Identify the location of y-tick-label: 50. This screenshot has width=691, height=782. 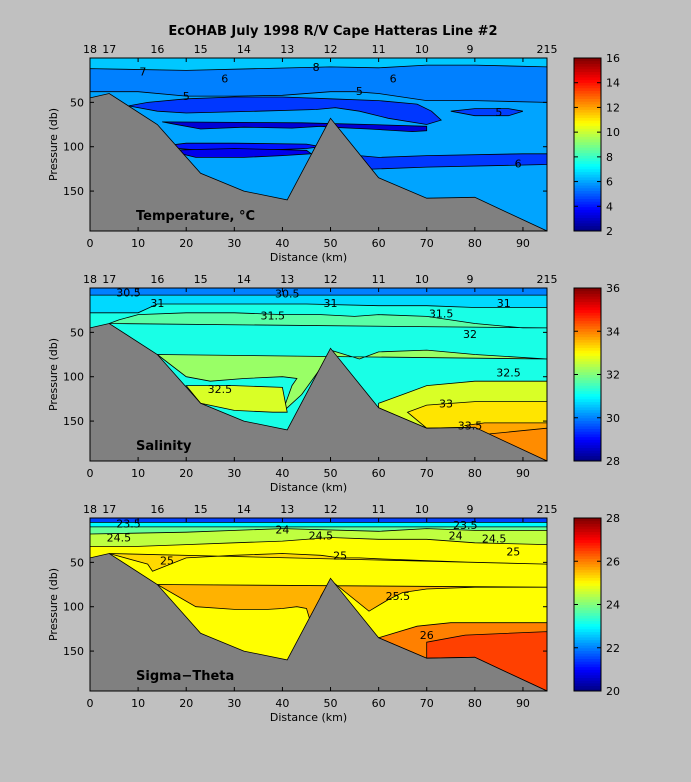
(77, 332).